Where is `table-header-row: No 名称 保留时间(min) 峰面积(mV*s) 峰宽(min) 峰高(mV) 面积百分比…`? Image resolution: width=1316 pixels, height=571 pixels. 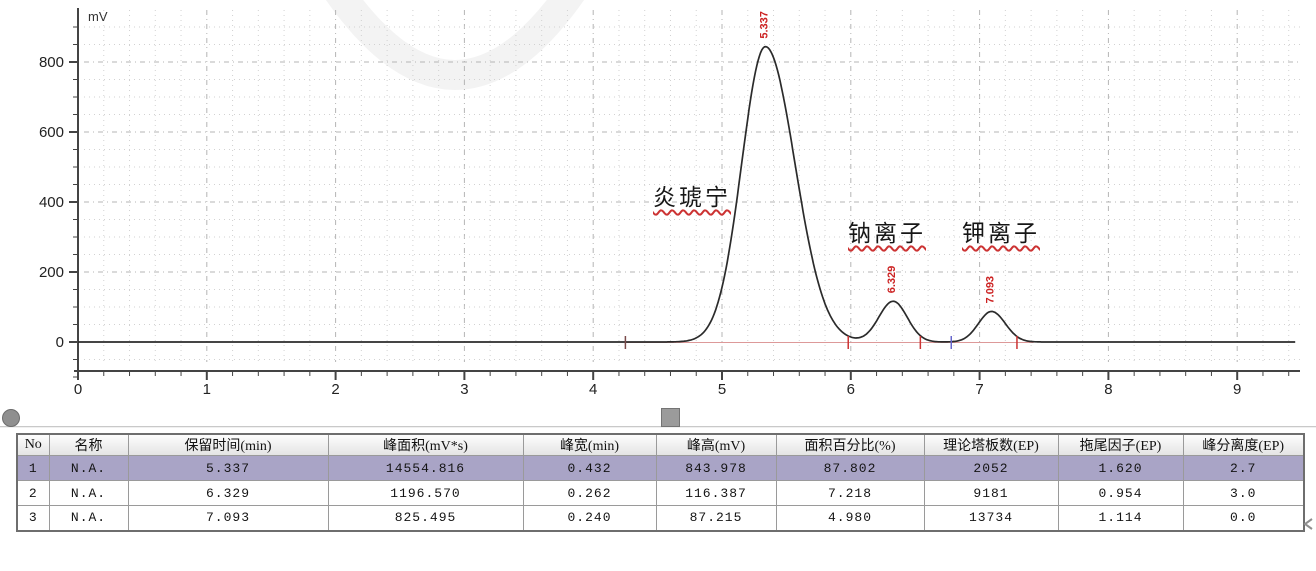 table-header-row: No 名称 保留时间(min) 峰面积(mV*s) 峰宽(min) 峰高(mV) 面积百分比… is located at coordinates (660, 444).